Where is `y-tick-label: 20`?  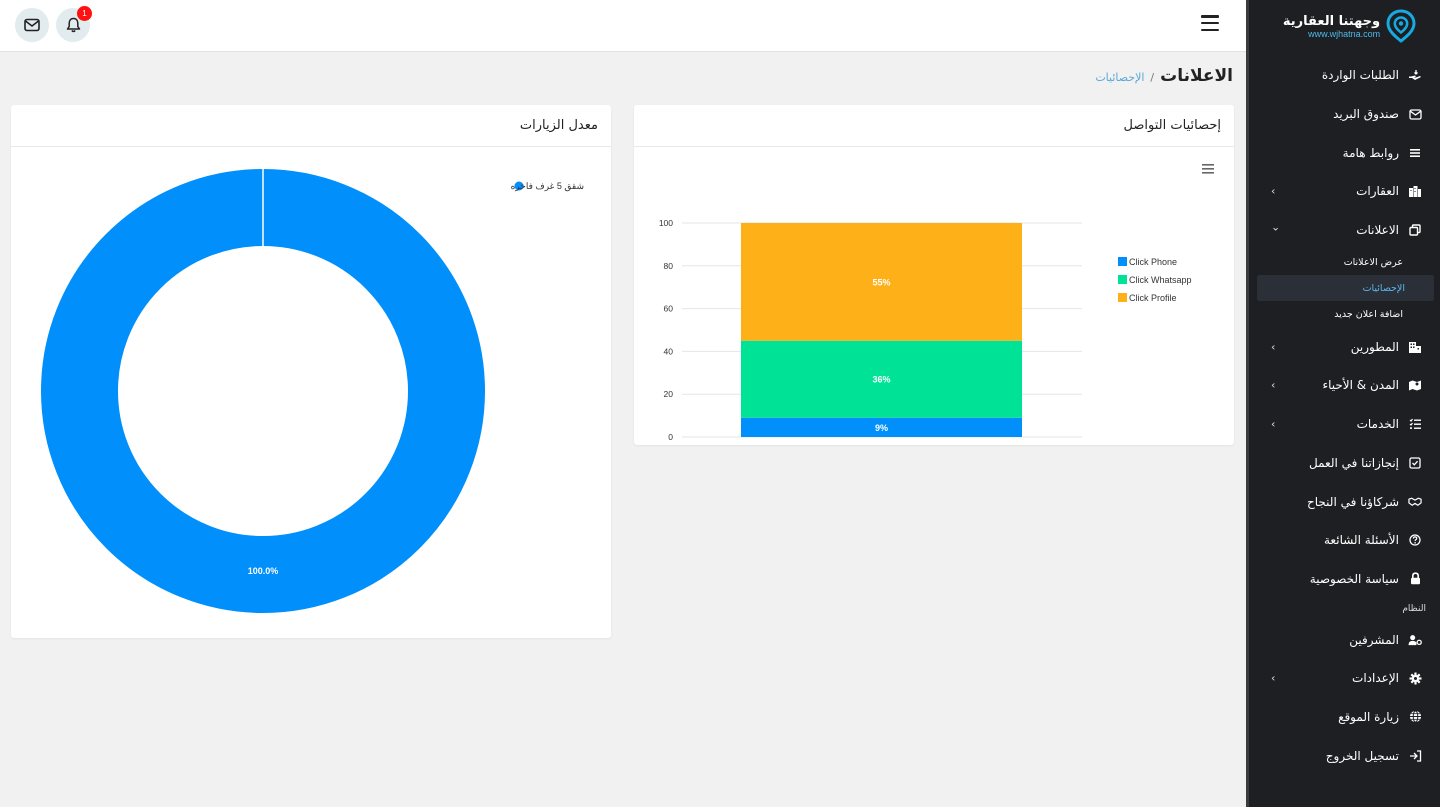
y-tick-label: 20 is located at coordinates (669, 394).